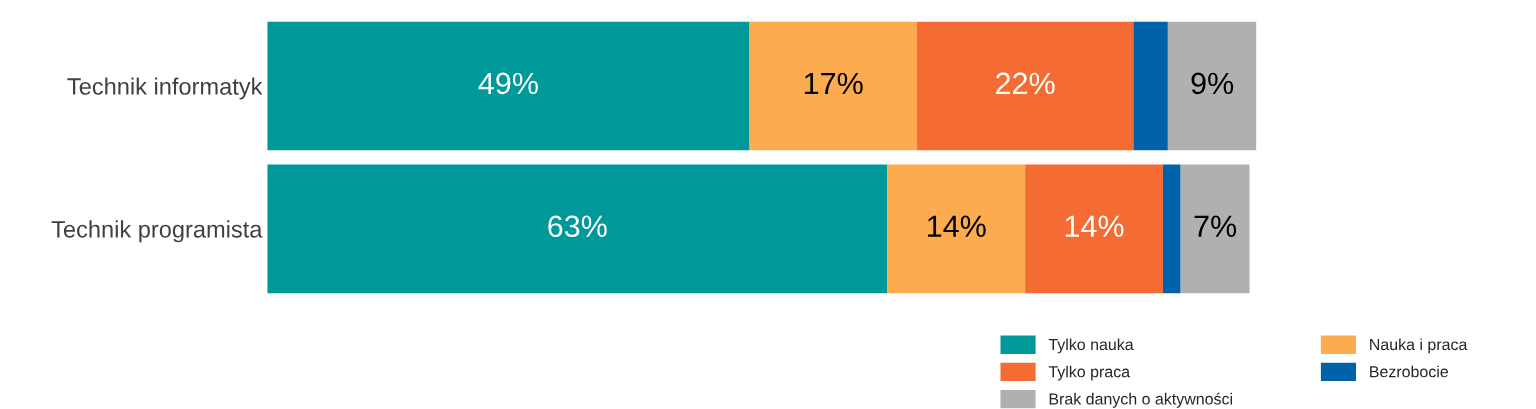  I want to click on legend-label: Tylko praca, so click(1089, 373).